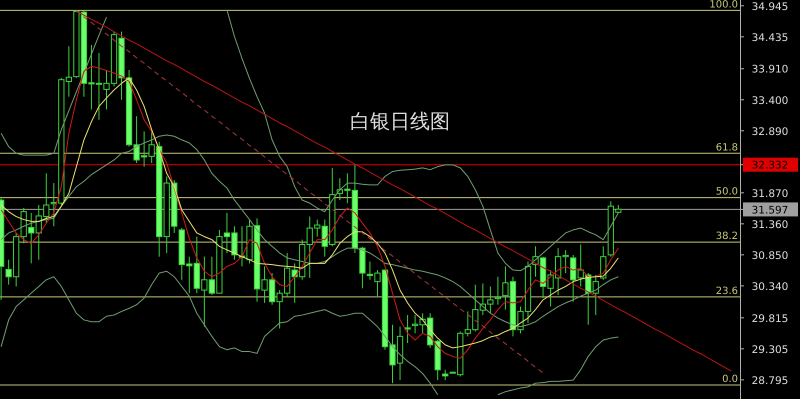 The height and width of the screenshot is (399, 800). What do you see at coordinates (730, 380) in the screenshot?
I see `annotation: 0.0` at bounding box center [730, 380].